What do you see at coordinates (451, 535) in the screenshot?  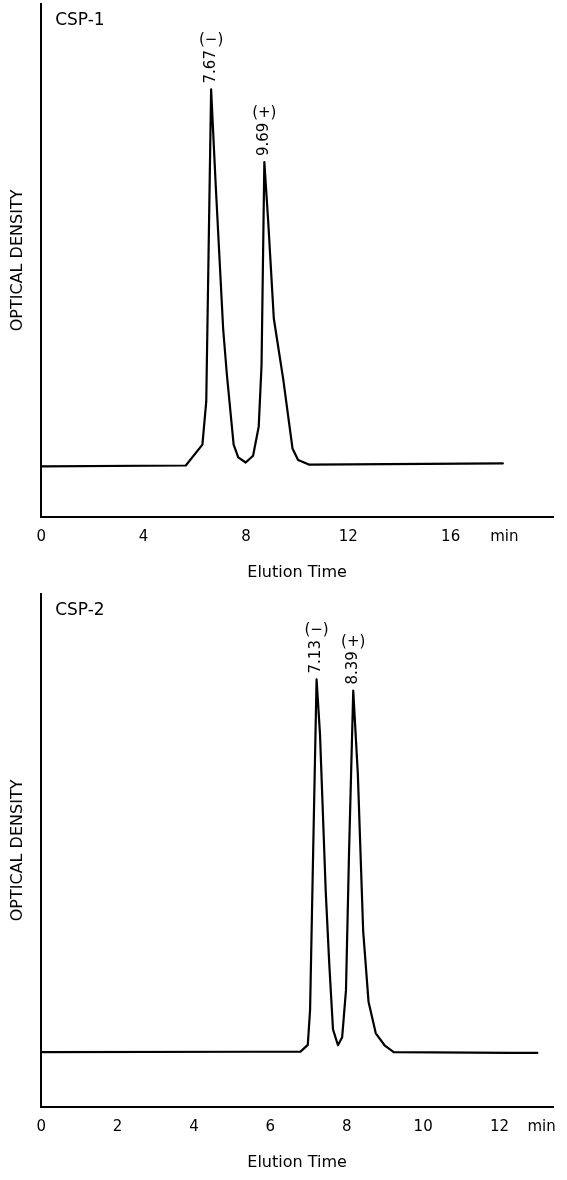 I see `x-tick-label: 16` at bounding box center [451, 535].